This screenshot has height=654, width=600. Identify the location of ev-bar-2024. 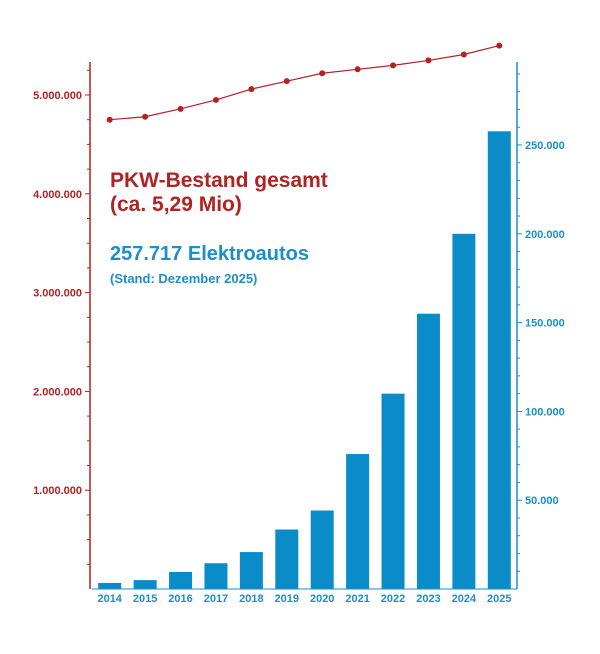
(464, 411).